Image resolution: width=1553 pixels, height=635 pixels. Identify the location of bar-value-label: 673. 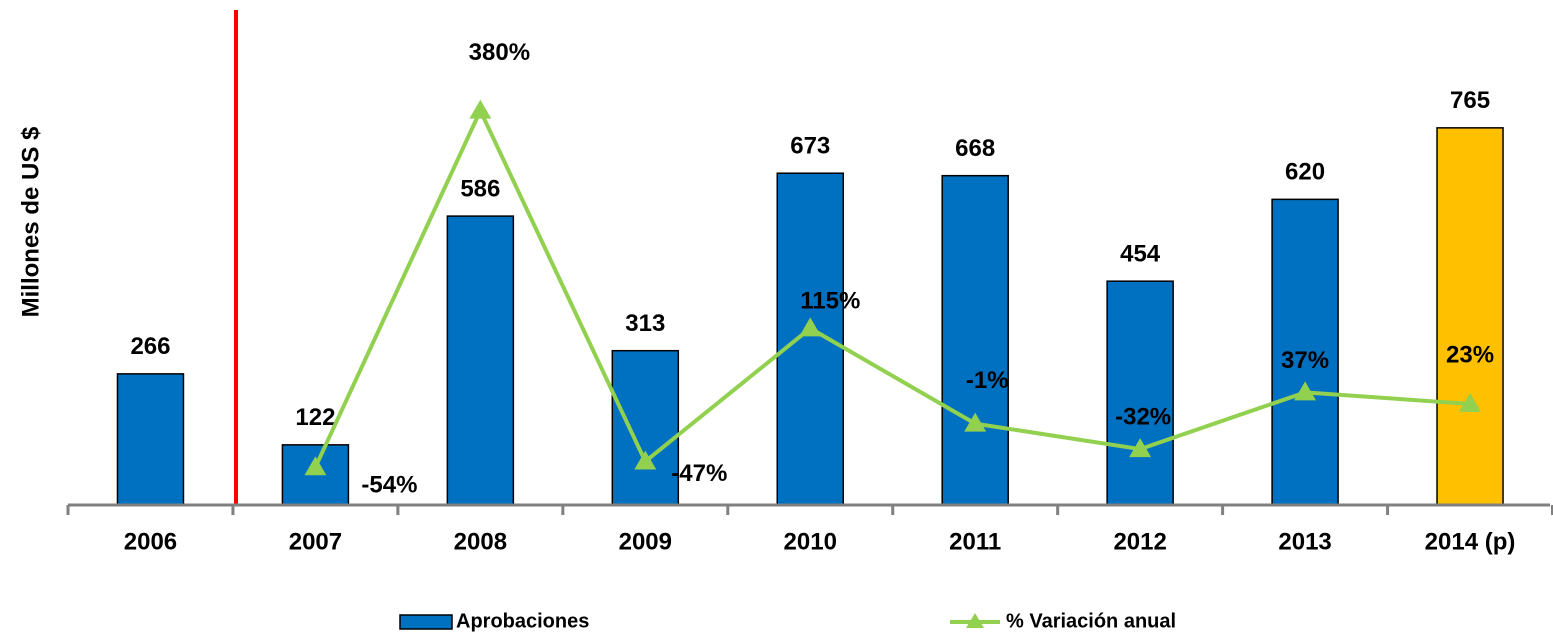
(810, 146).